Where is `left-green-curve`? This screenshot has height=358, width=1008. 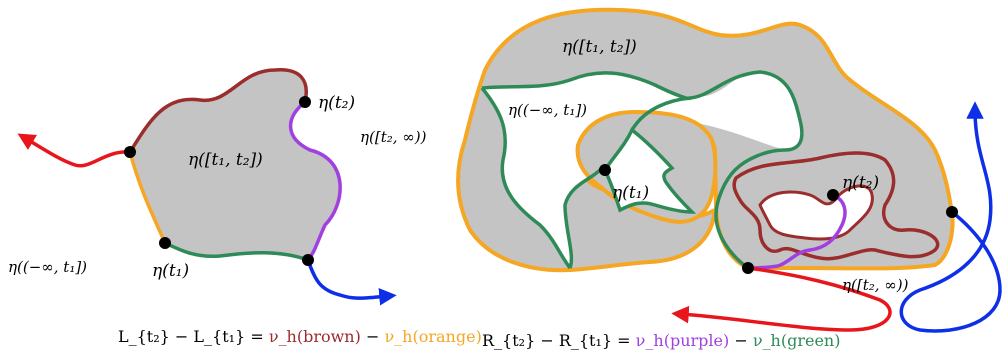
left-green-curve is located at coordinates (236, 251).